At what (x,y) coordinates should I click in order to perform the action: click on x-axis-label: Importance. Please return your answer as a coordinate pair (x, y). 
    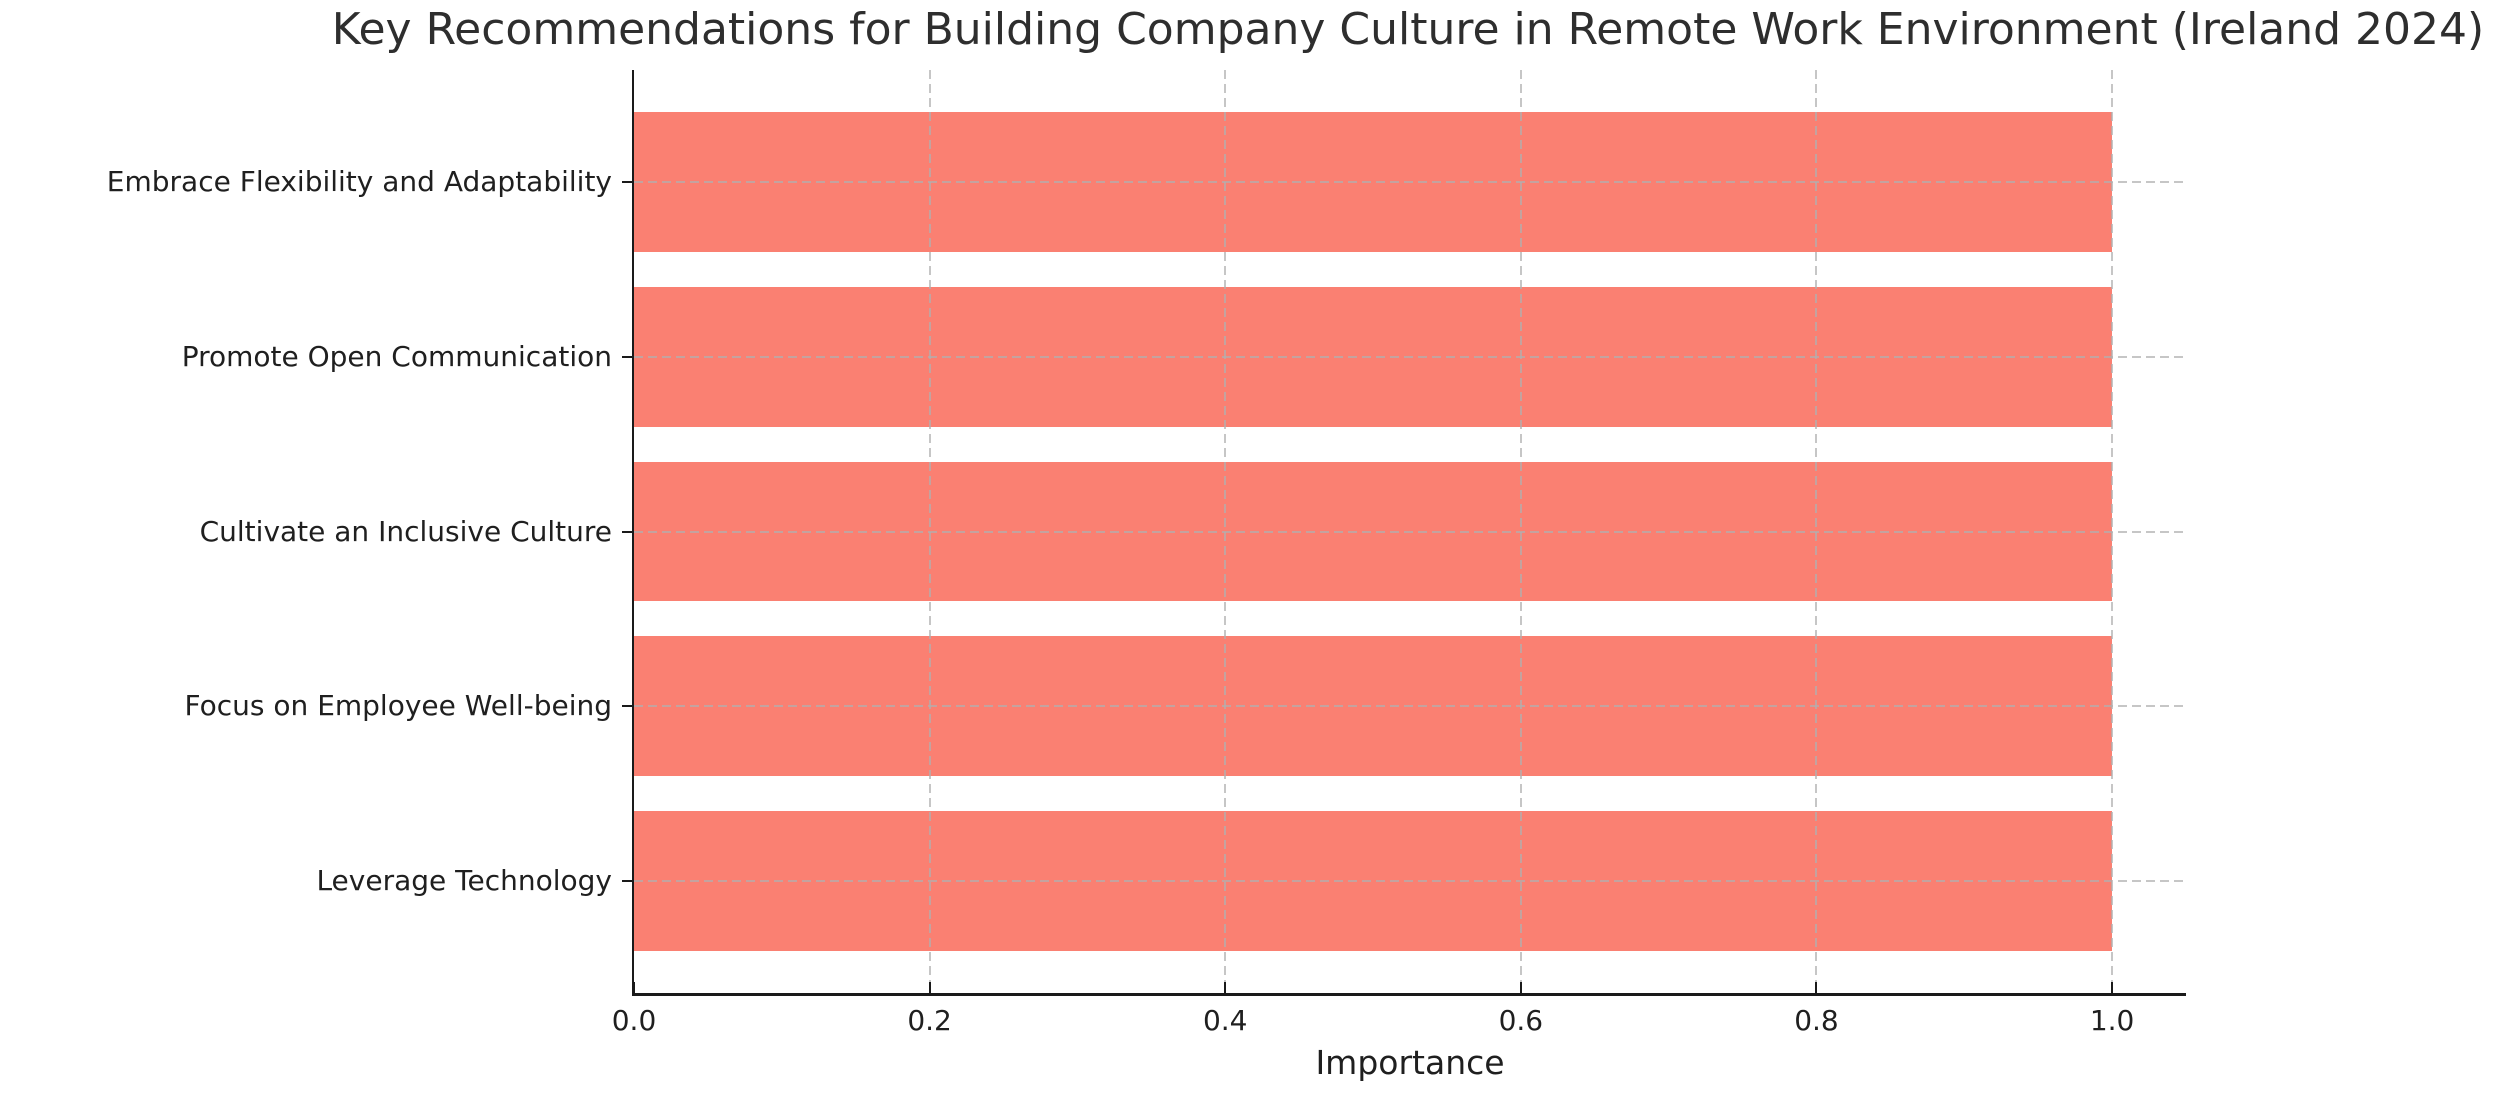
    Looking at the image, I should click on (1410, 1062).